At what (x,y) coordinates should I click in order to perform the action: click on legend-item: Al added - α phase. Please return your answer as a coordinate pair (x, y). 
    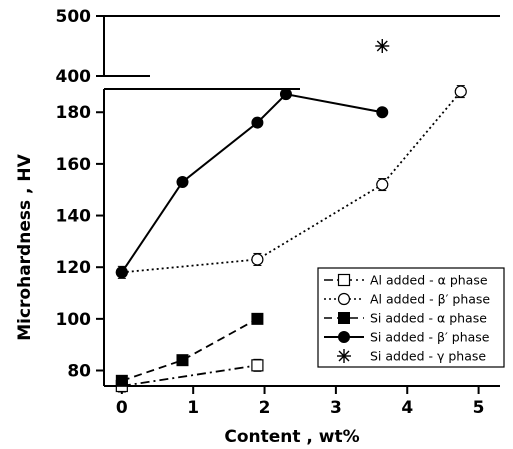
    Looking at the image, I should click on (406, 280).